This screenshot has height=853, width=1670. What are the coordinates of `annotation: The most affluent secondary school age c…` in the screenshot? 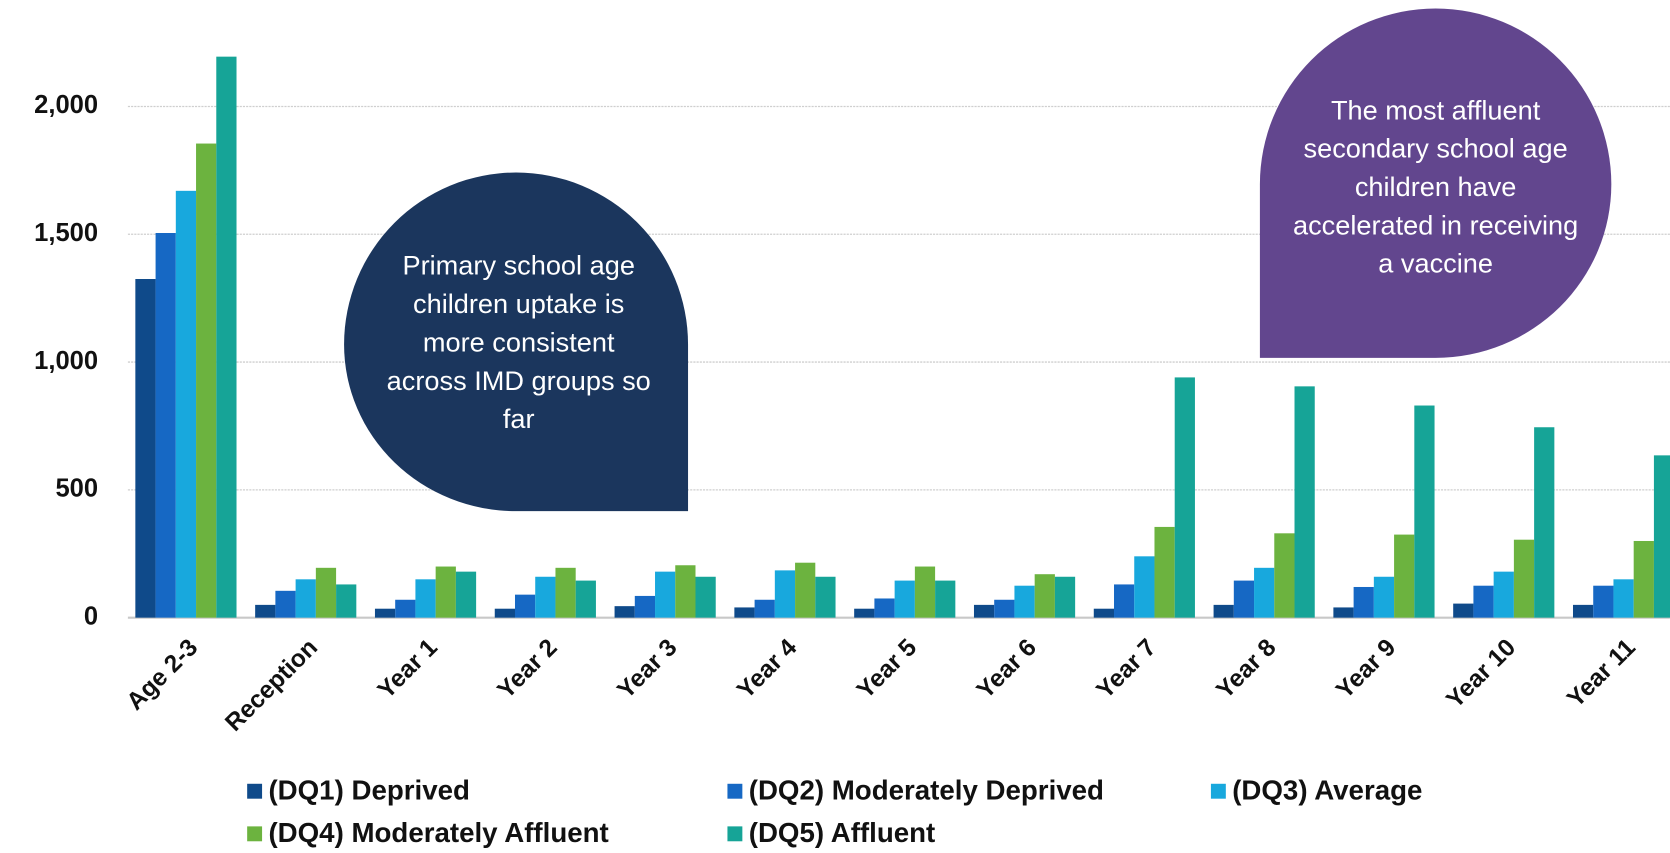 It's located at (1435, 187).